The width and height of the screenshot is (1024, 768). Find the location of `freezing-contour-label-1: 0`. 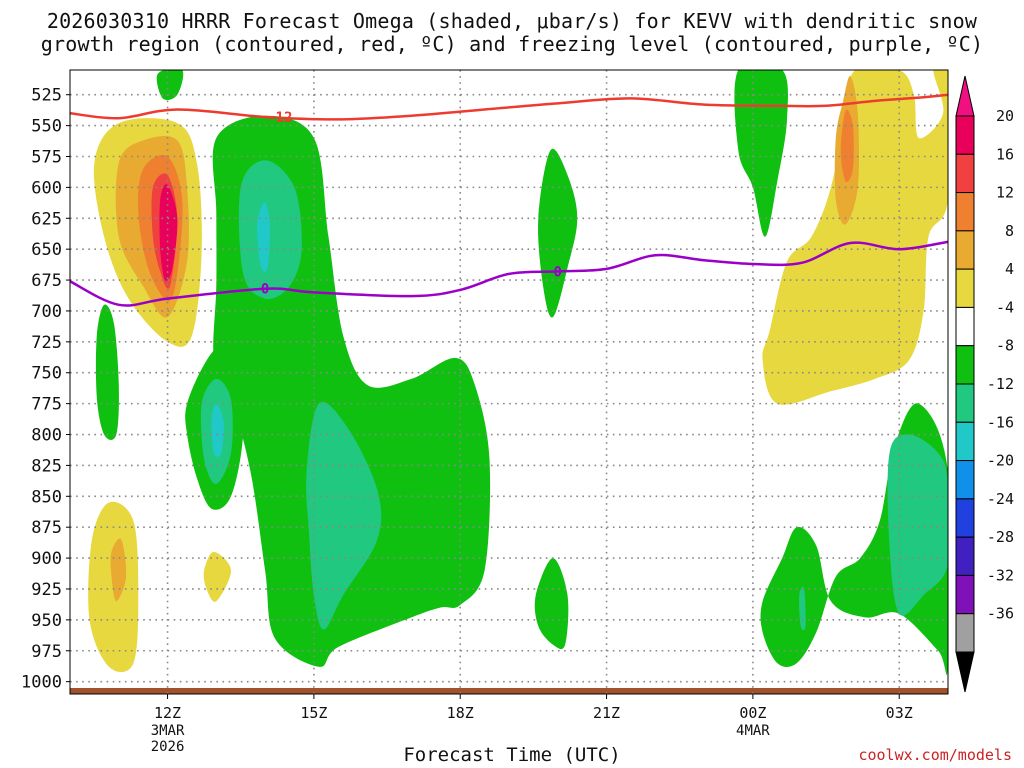

freezing-contour-label-1: 0 is located at coordinates (558, 272).